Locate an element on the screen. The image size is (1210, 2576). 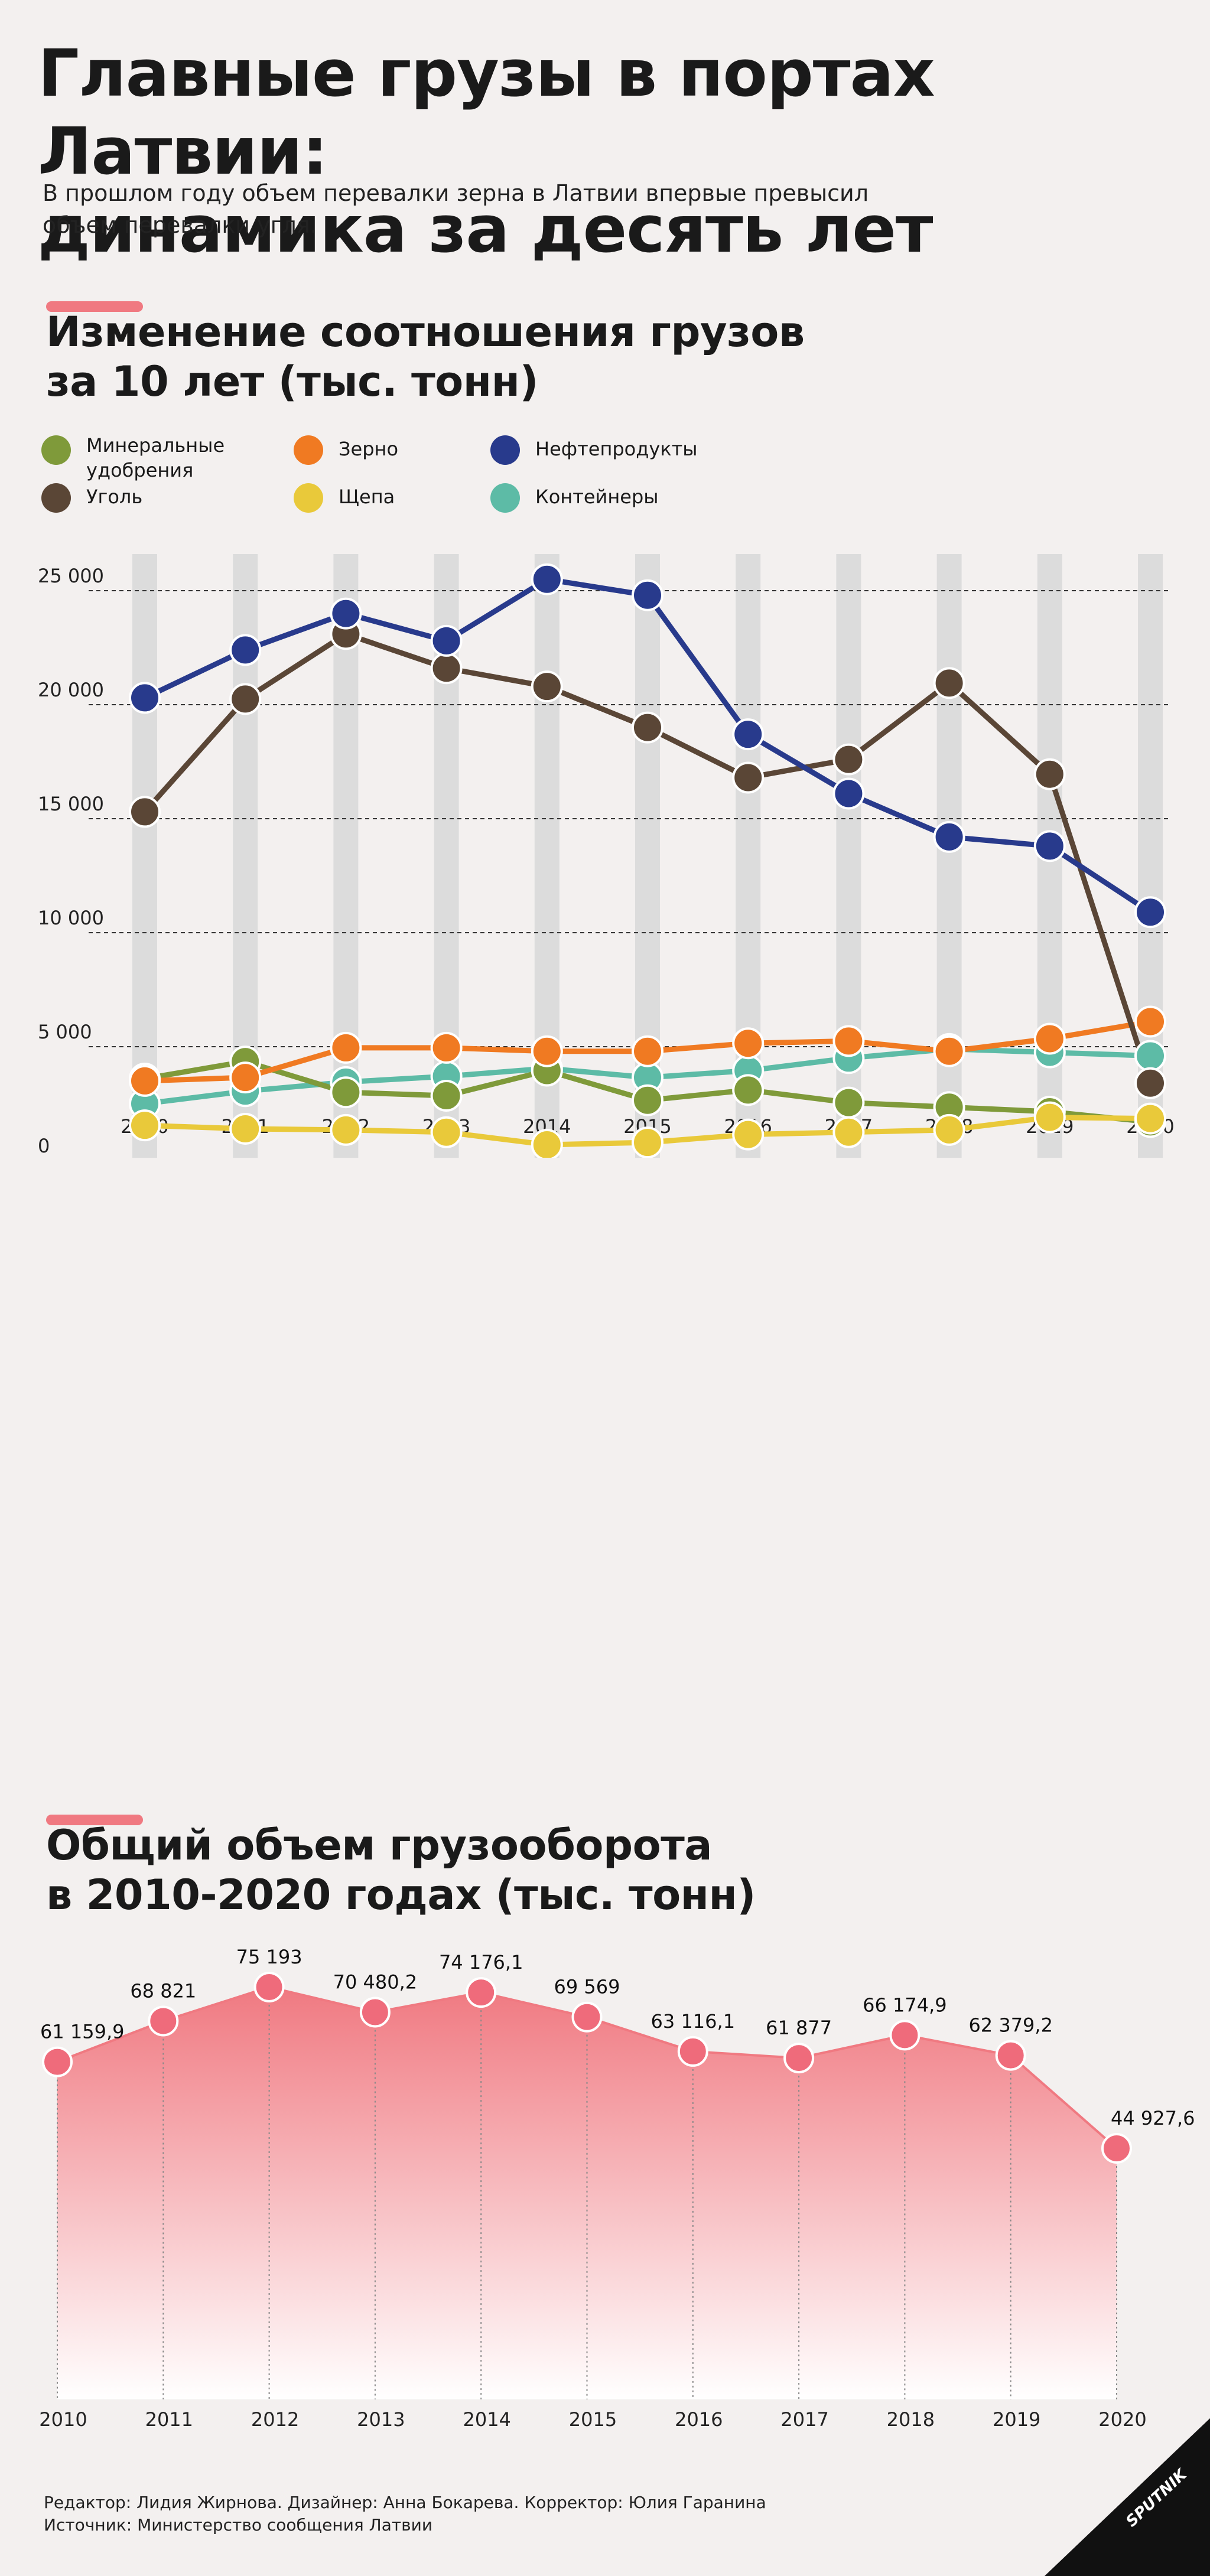
legend-label: Зерно is located at coordinates (369, 449).